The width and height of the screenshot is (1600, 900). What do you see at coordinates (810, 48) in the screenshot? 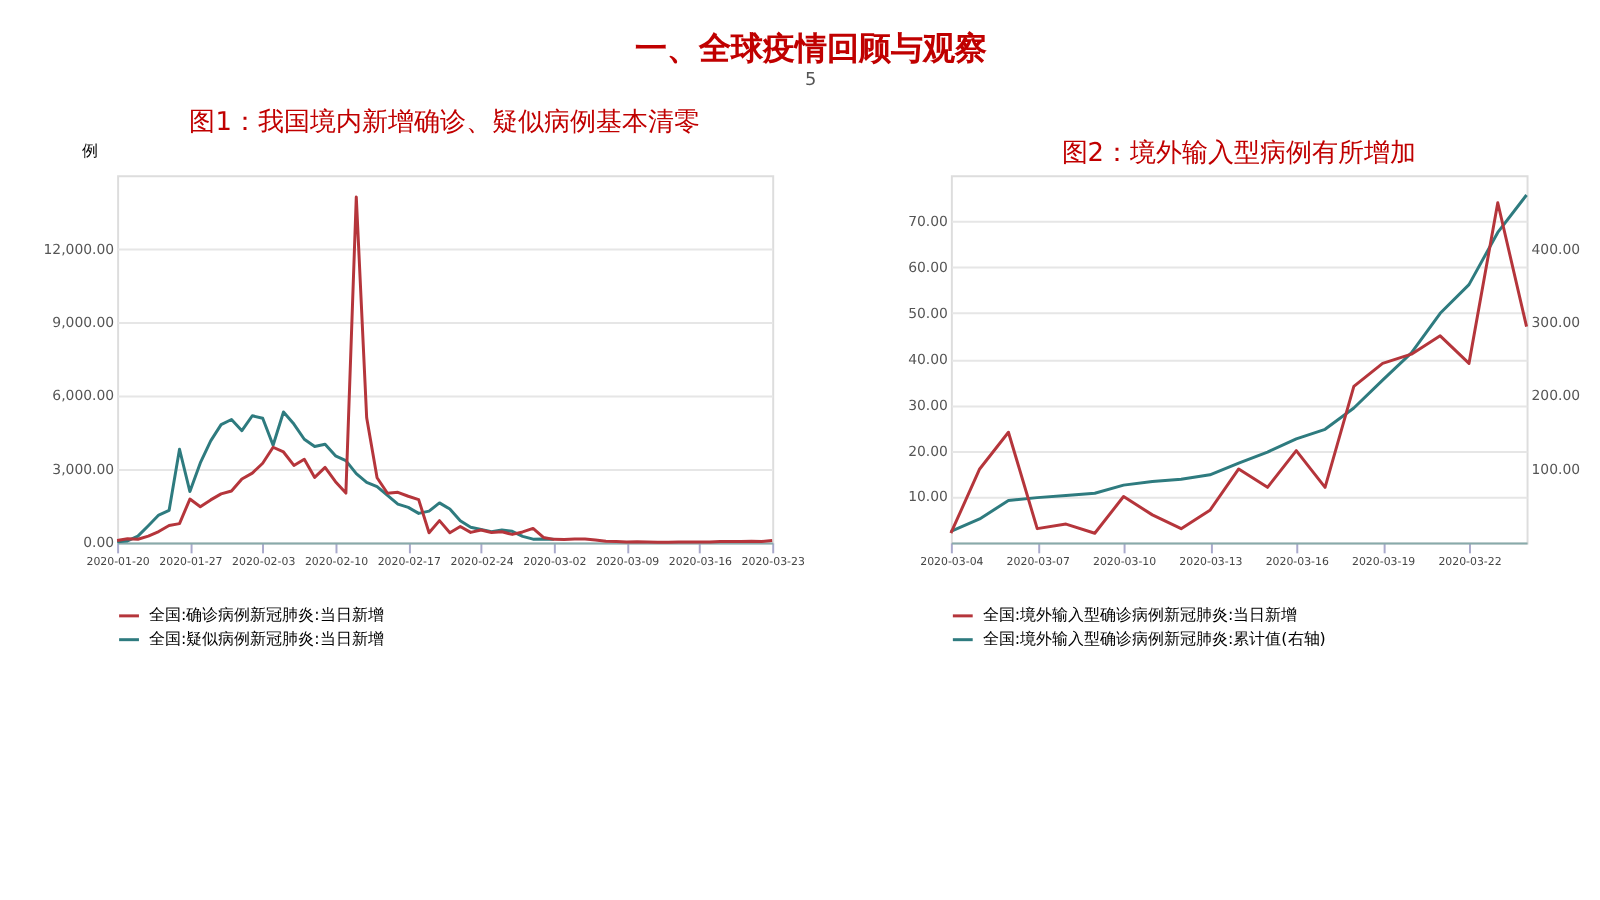
I see `text: 一、全球疫情回顾与观察` at bounding box center [810, 48].